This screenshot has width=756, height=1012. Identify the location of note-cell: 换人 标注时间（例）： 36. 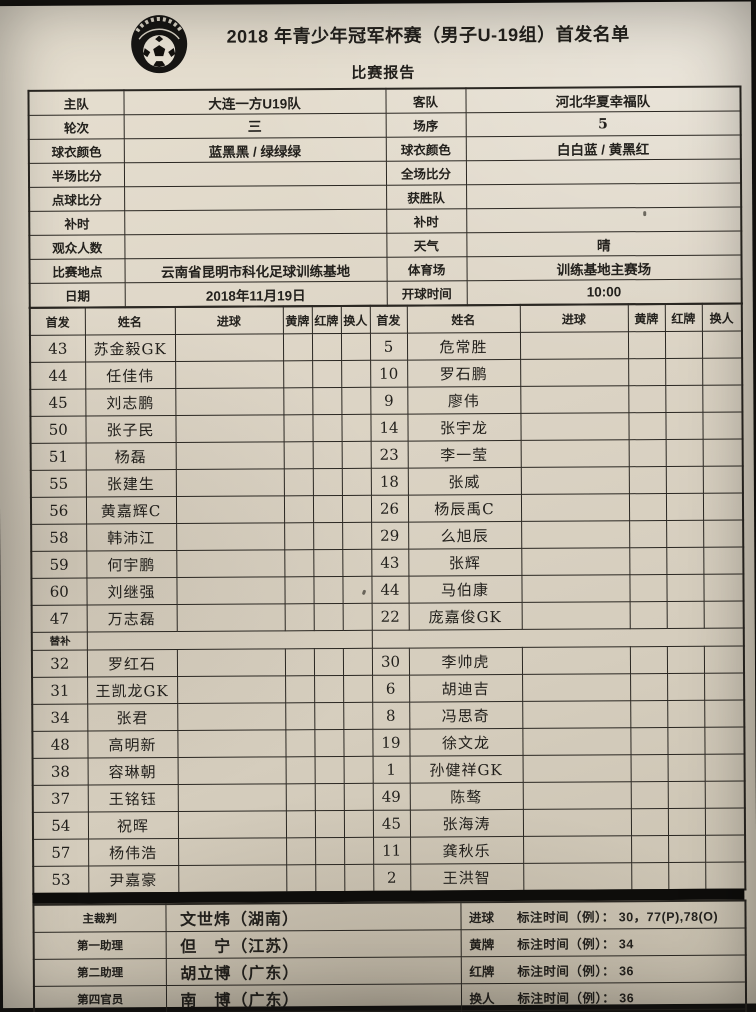
(603, 996).